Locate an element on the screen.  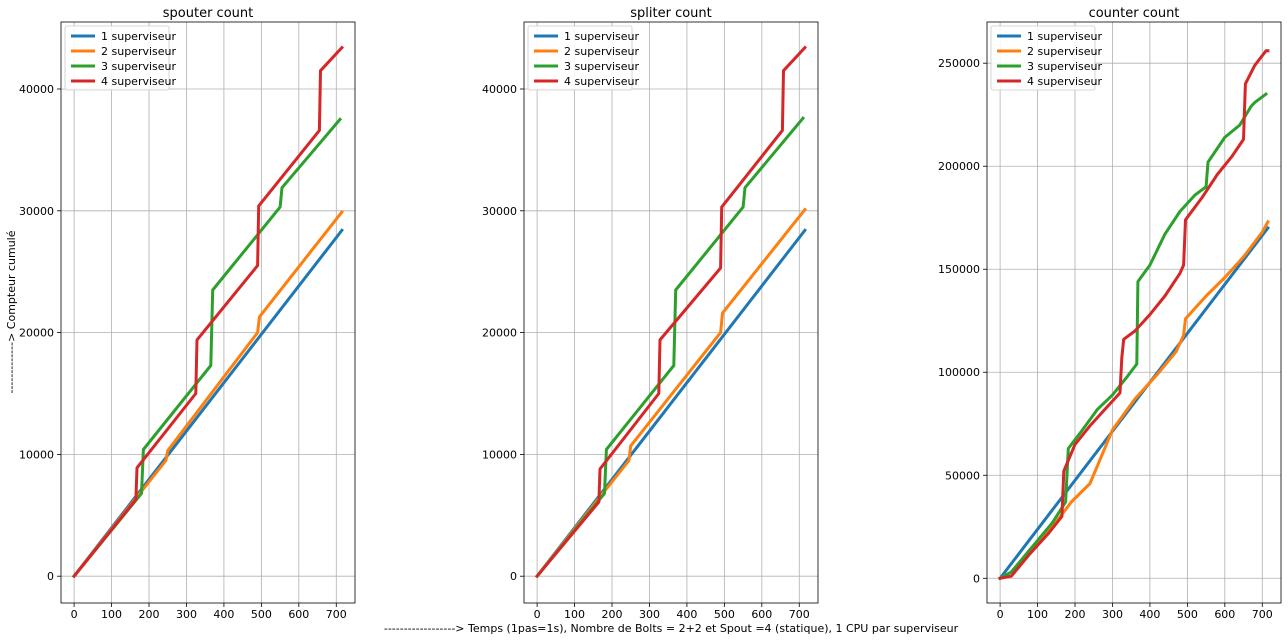
chart-title: counter count is located at coordinates (1134, 13).